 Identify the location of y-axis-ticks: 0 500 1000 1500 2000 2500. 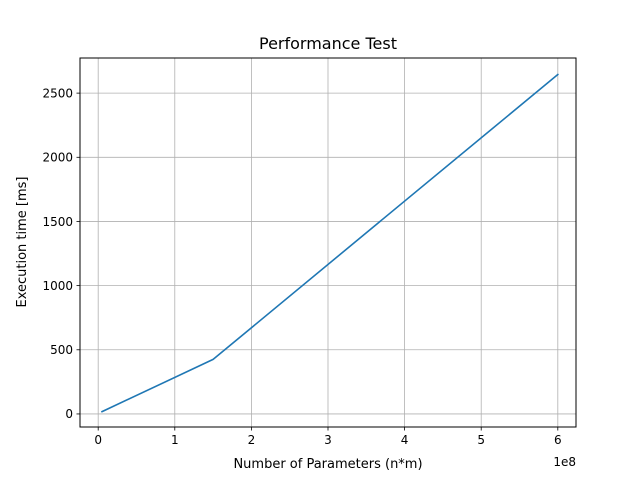
(61, 253).